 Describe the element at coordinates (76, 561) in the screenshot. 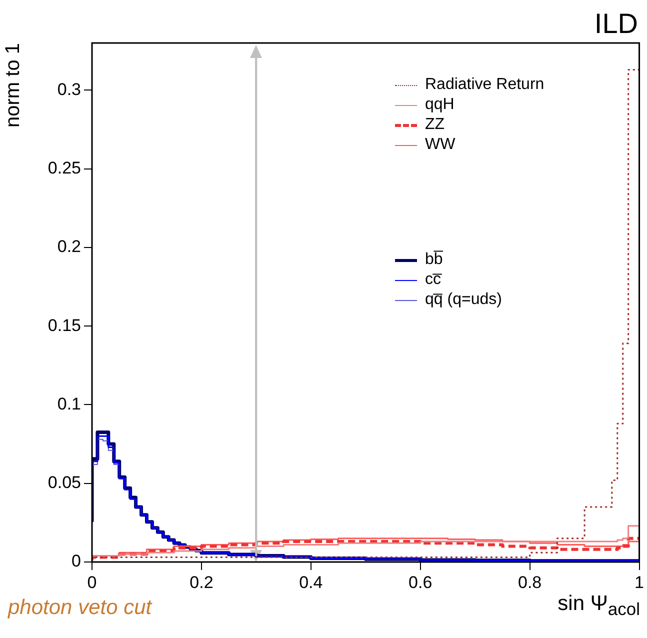

I see `y-tick-label: 0` at that location.